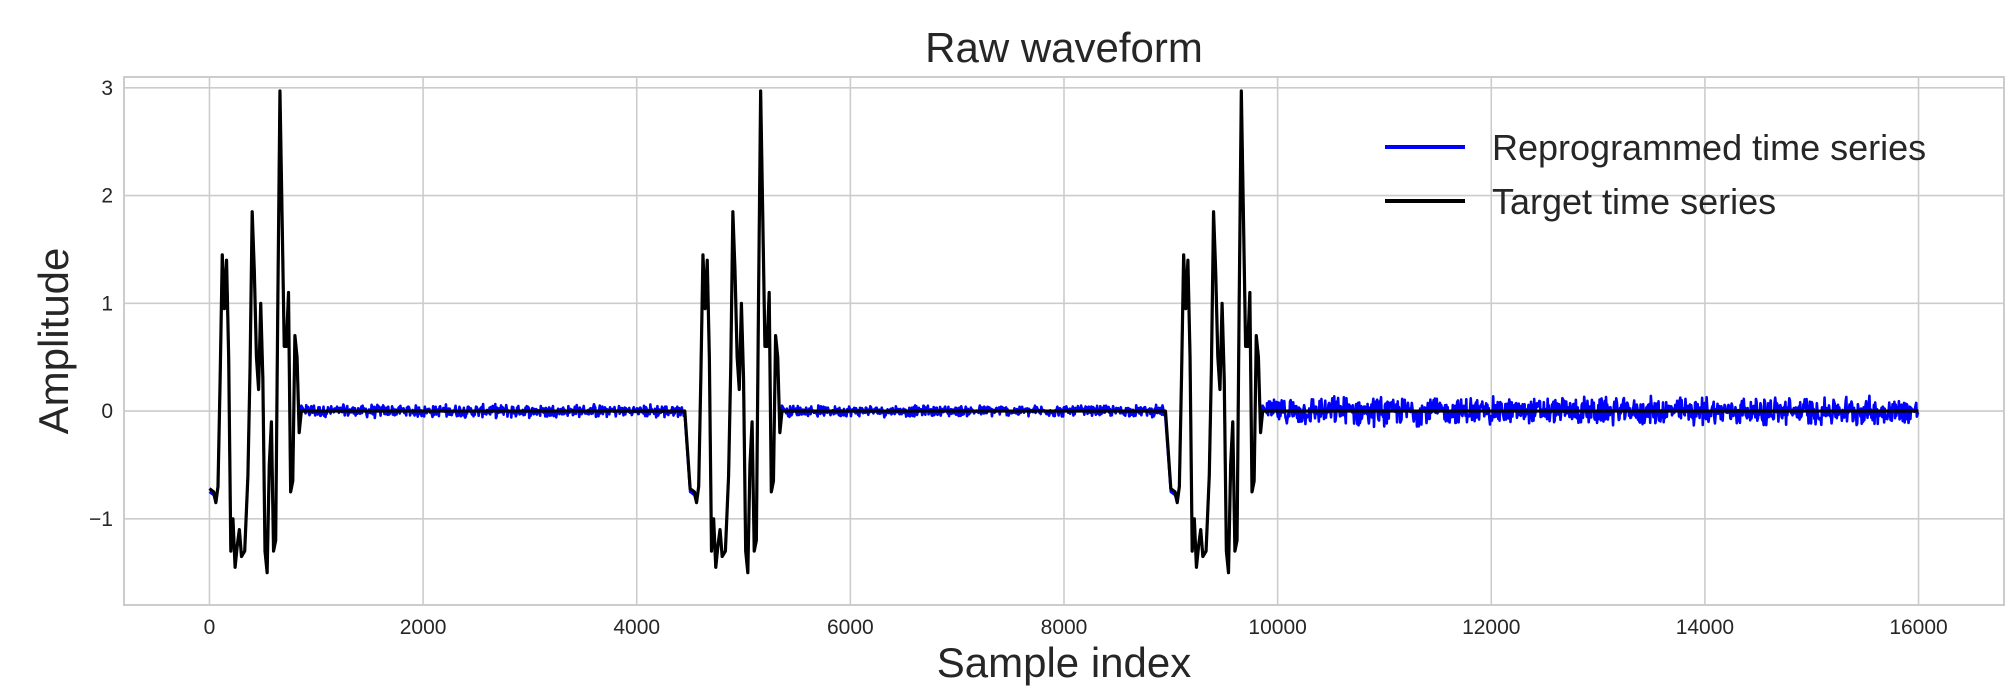 The height and width of the screenshot is (688, 2006). What do you see at coordinates (107, 88) in the screenshot?
I see `y-tick-label: 3` at bounding box center [107, 88].